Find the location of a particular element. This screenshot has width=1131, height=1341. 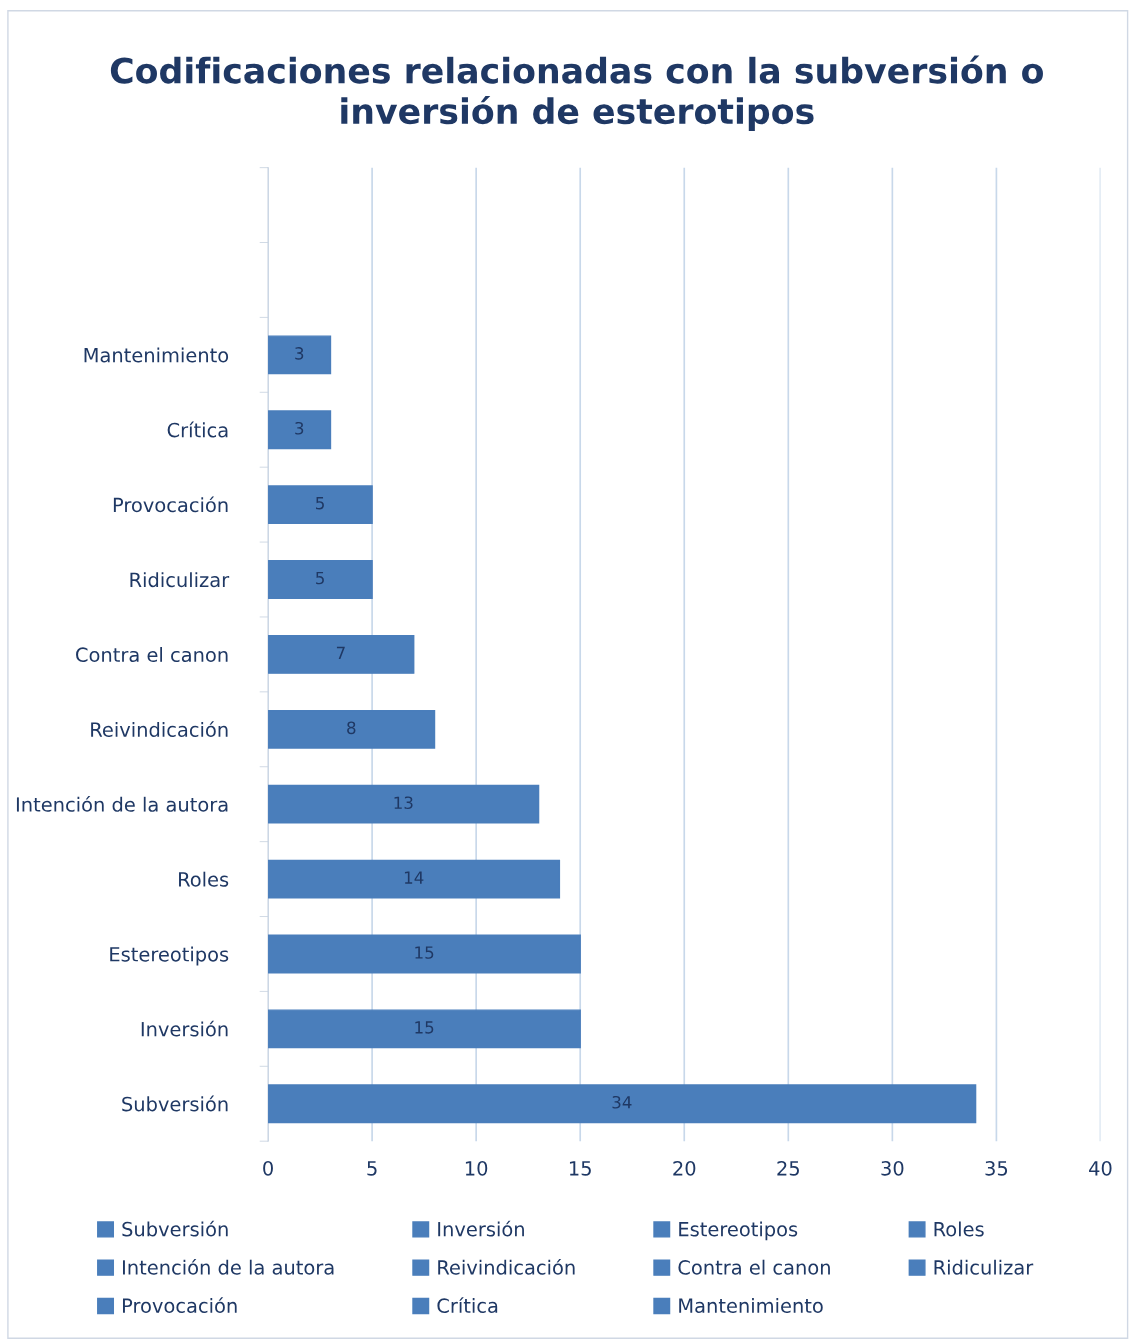

y-tick-label: Inversión is located at coordinates (184, 1028).